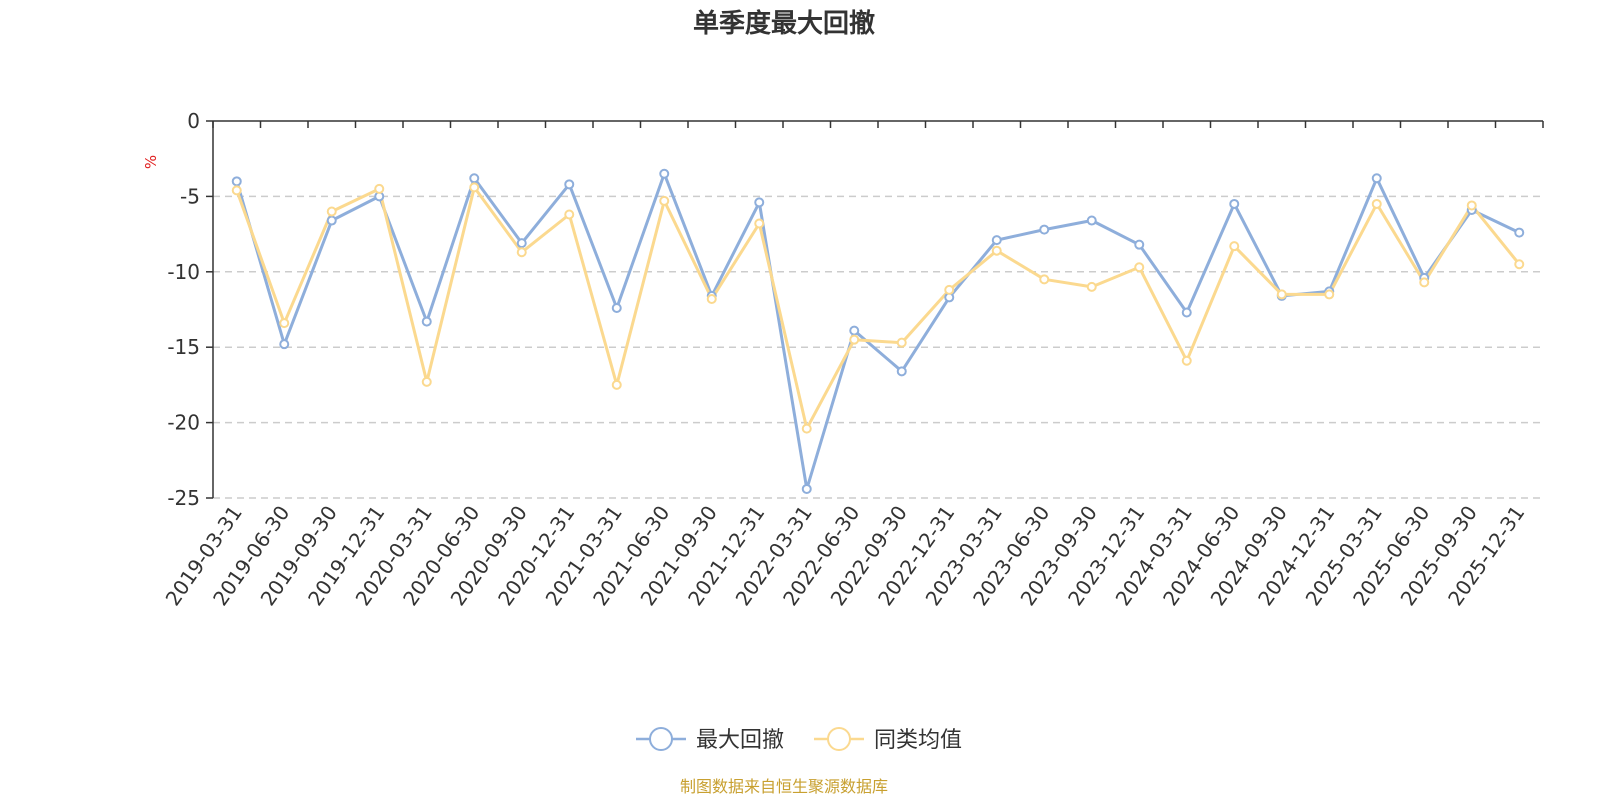 The height and width of the screenshot is (800, 1600). Describe the element at coordinates (183, 272) in the screenshot. I see `y-tick-label: -10` at that location.